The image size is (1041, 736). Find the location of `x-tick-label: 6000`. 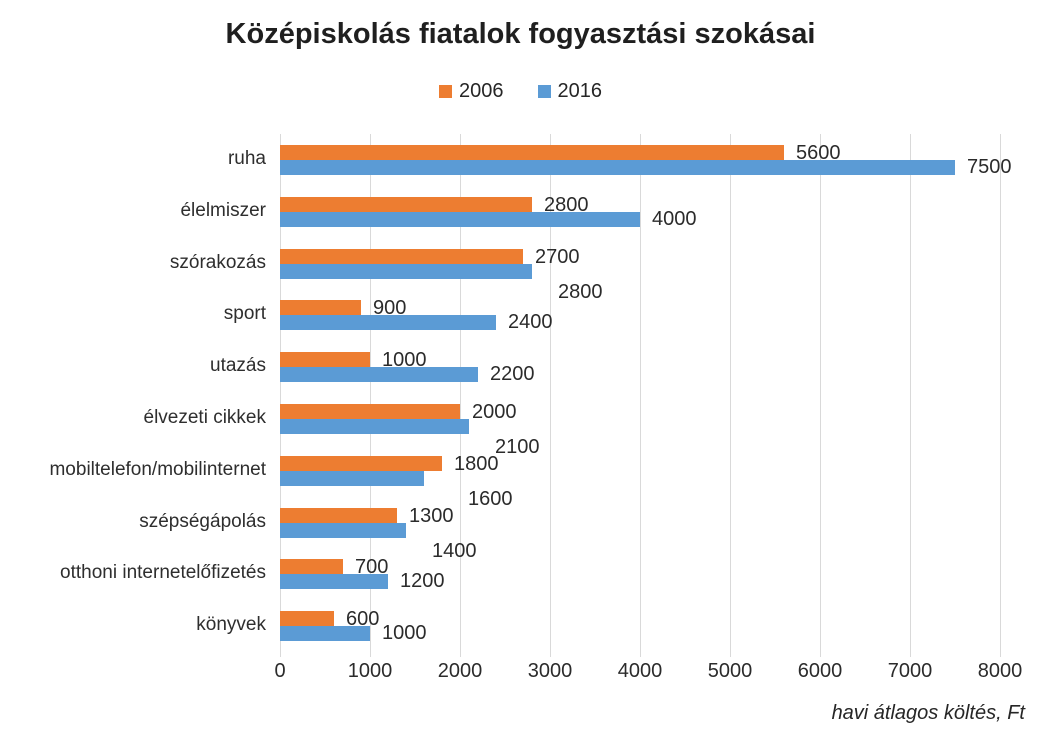

x-tick-label: 6000 is located at coordinates (820, 671).